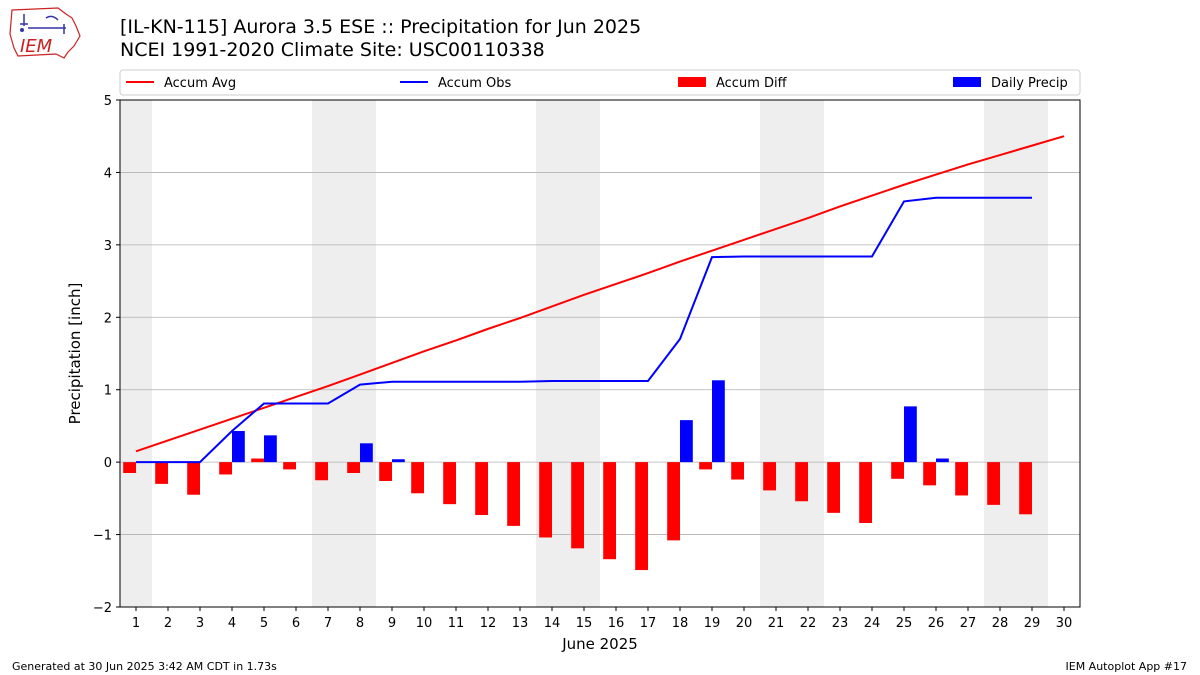 The image size is (1200, 675). Describe the element at coordinates (552, 623) in the screenshot. I see `x-tick-label: 14` at that location.